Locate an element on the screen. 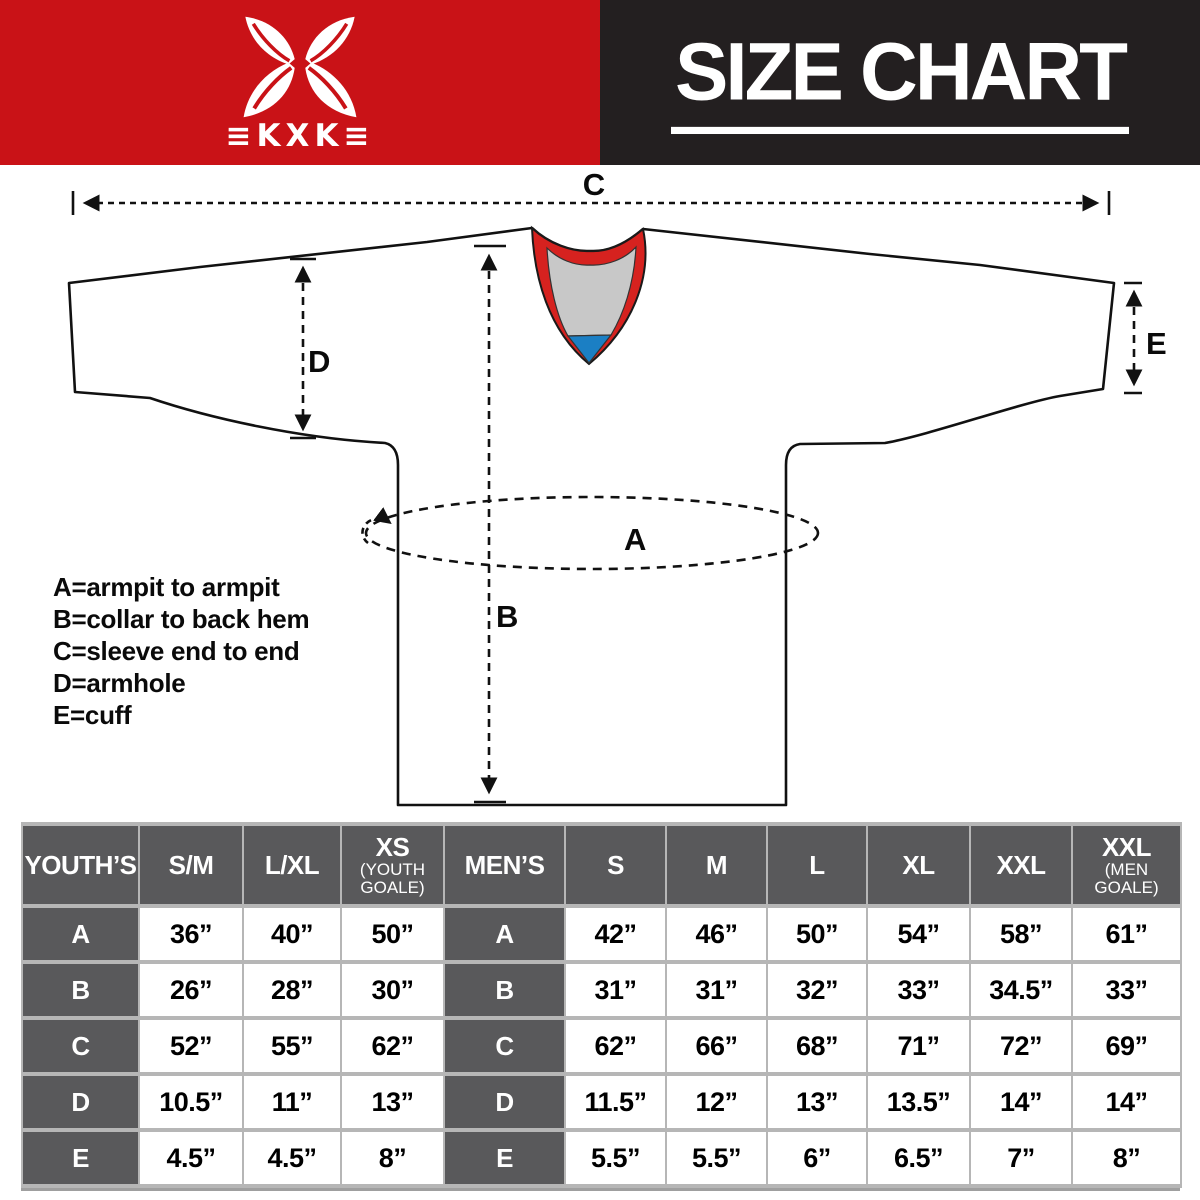 The height and width of the screenshot is (1200, 1200). dim-b-label: B is located at coordinates (507, 616).